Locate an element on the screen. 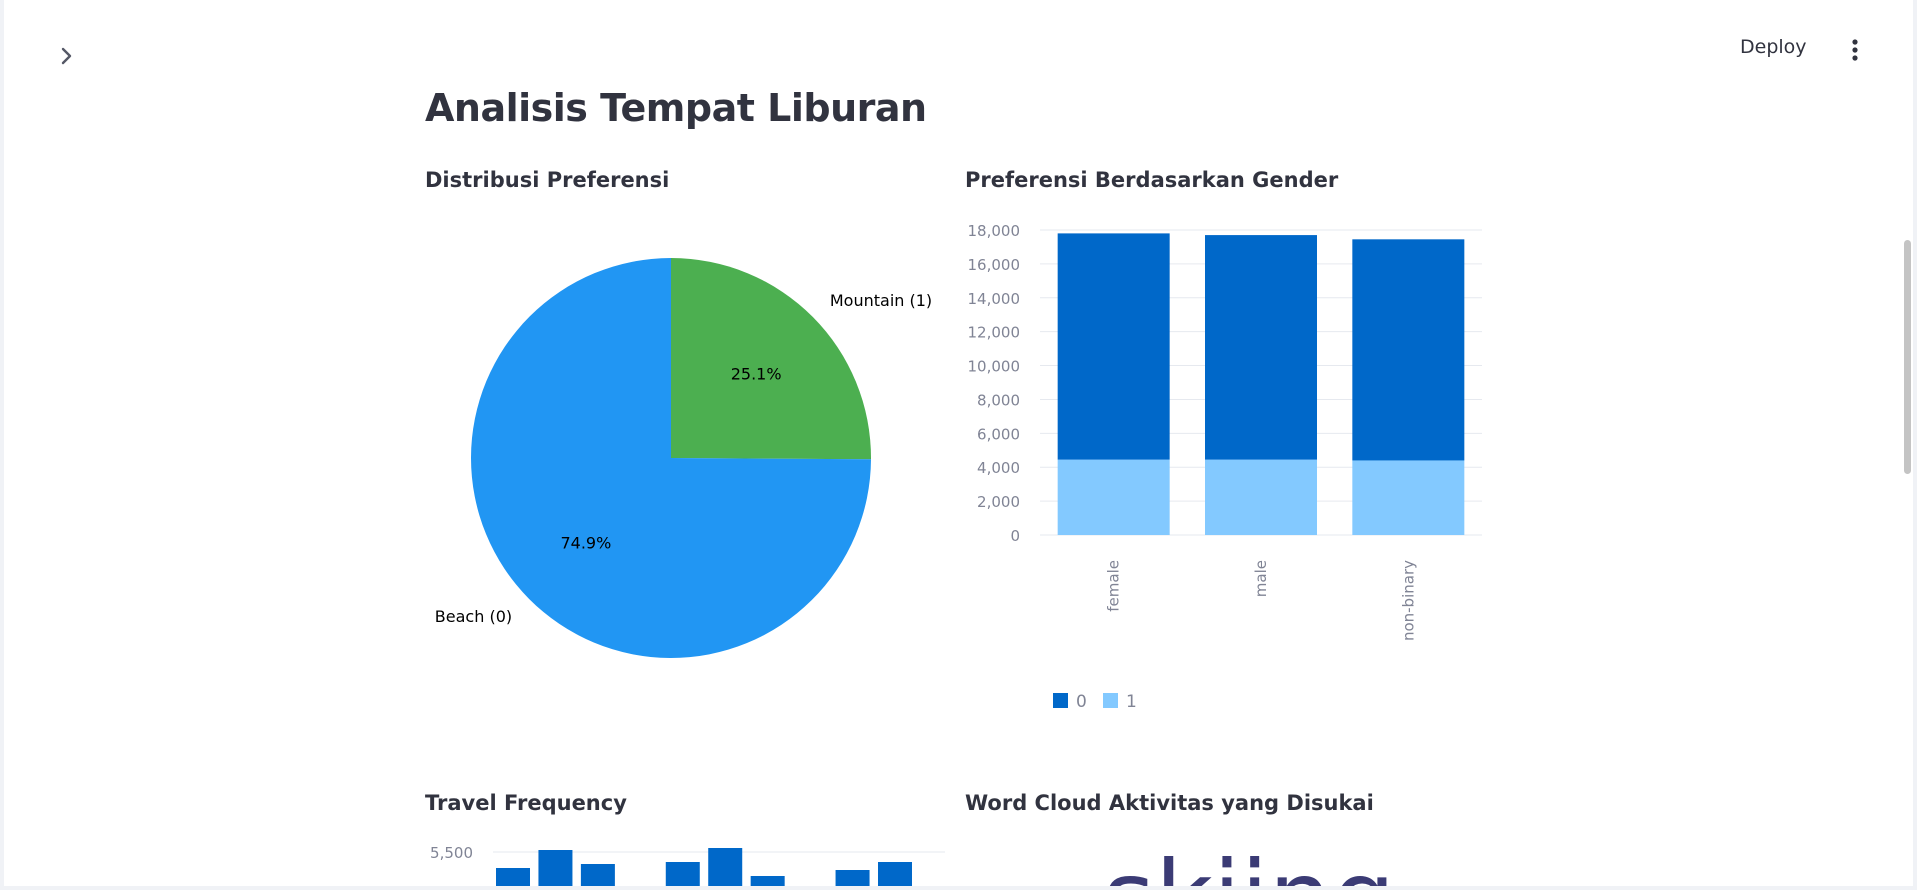 The image size is (1917, 890). page-scrollbar is located at coordinates (1907, 357).